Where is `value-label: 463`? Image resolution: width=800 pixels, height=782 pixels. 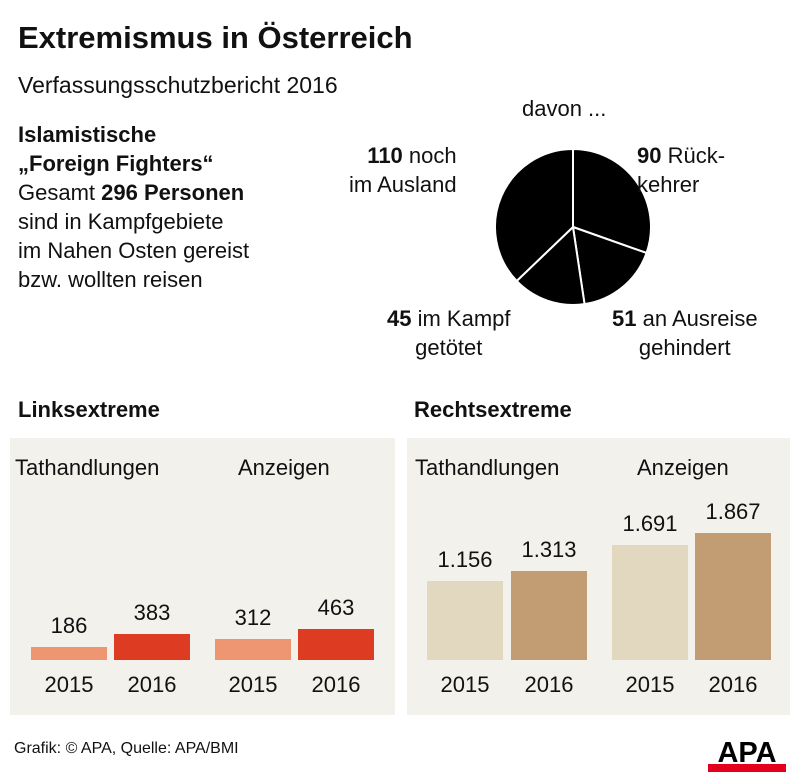
value-label: 463 is located at coordinates (336, 607).